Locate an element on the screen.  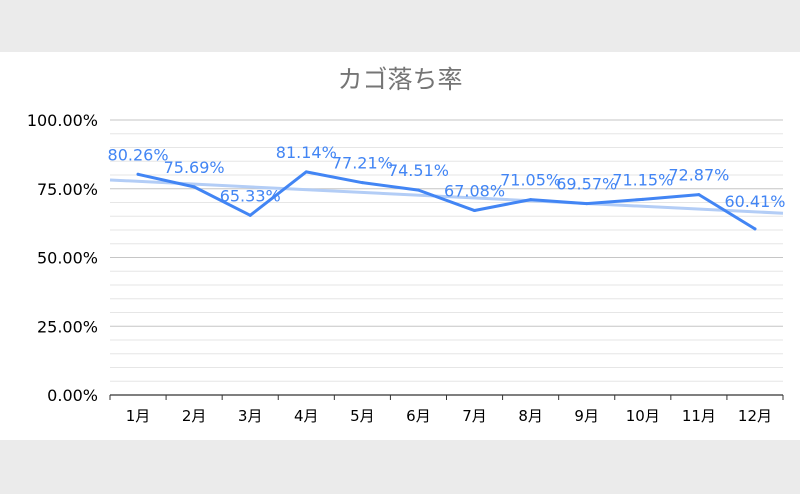
x-tick-label: 3月 is located at coordinates (250, 416).